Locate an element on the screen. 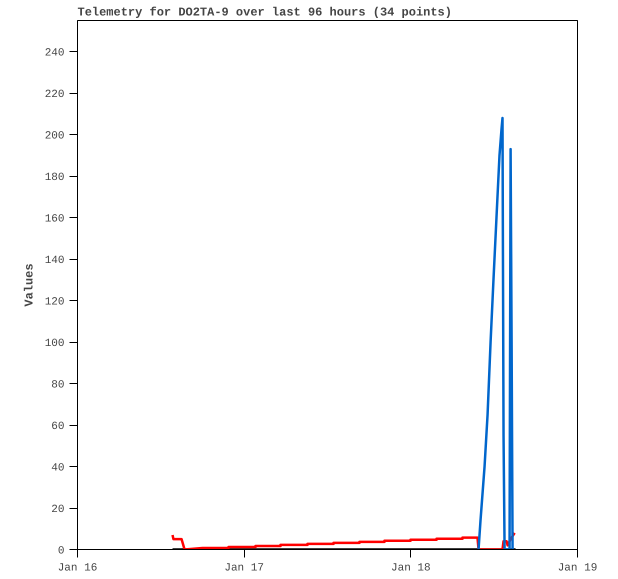 Image resolution: width=618 pixels, height=579 pixels. y-tick-label: 0 is located at coordinates (61, 552).